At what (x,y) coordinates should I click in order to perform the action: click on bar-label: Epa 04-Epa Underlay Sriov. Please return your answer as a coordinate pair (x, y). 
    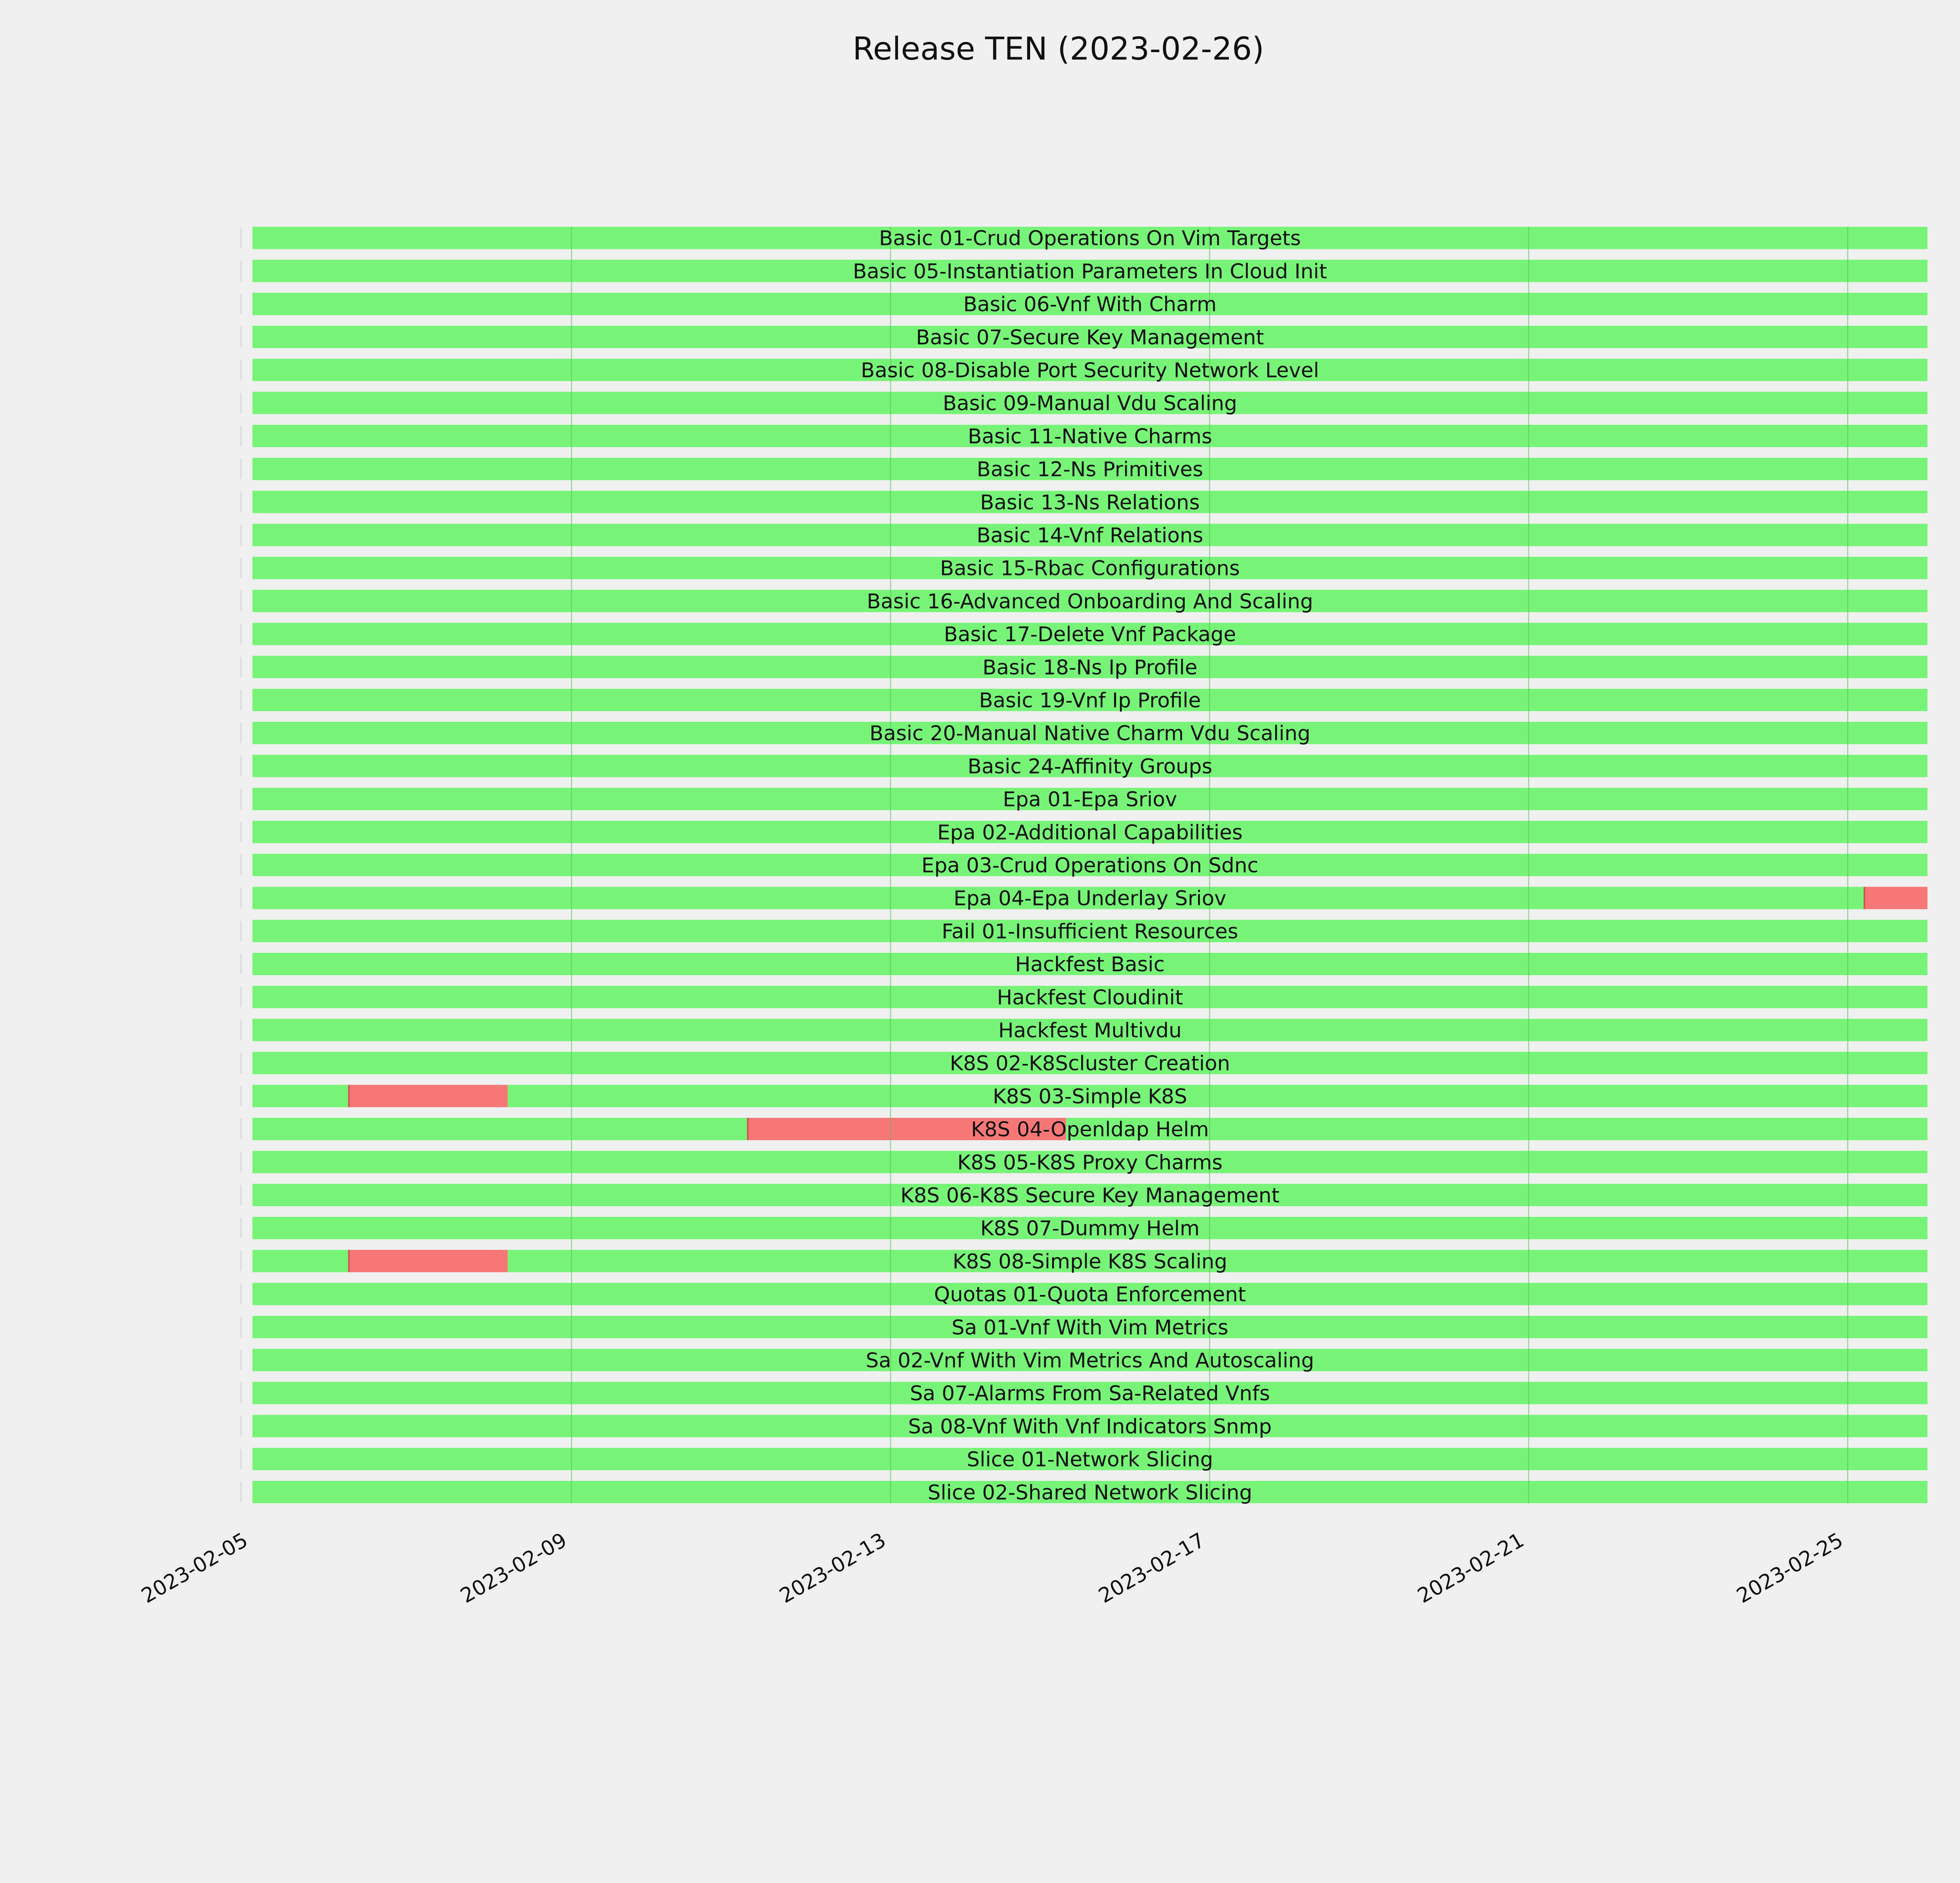
    Looking at the image, I should click on (1090, 899).